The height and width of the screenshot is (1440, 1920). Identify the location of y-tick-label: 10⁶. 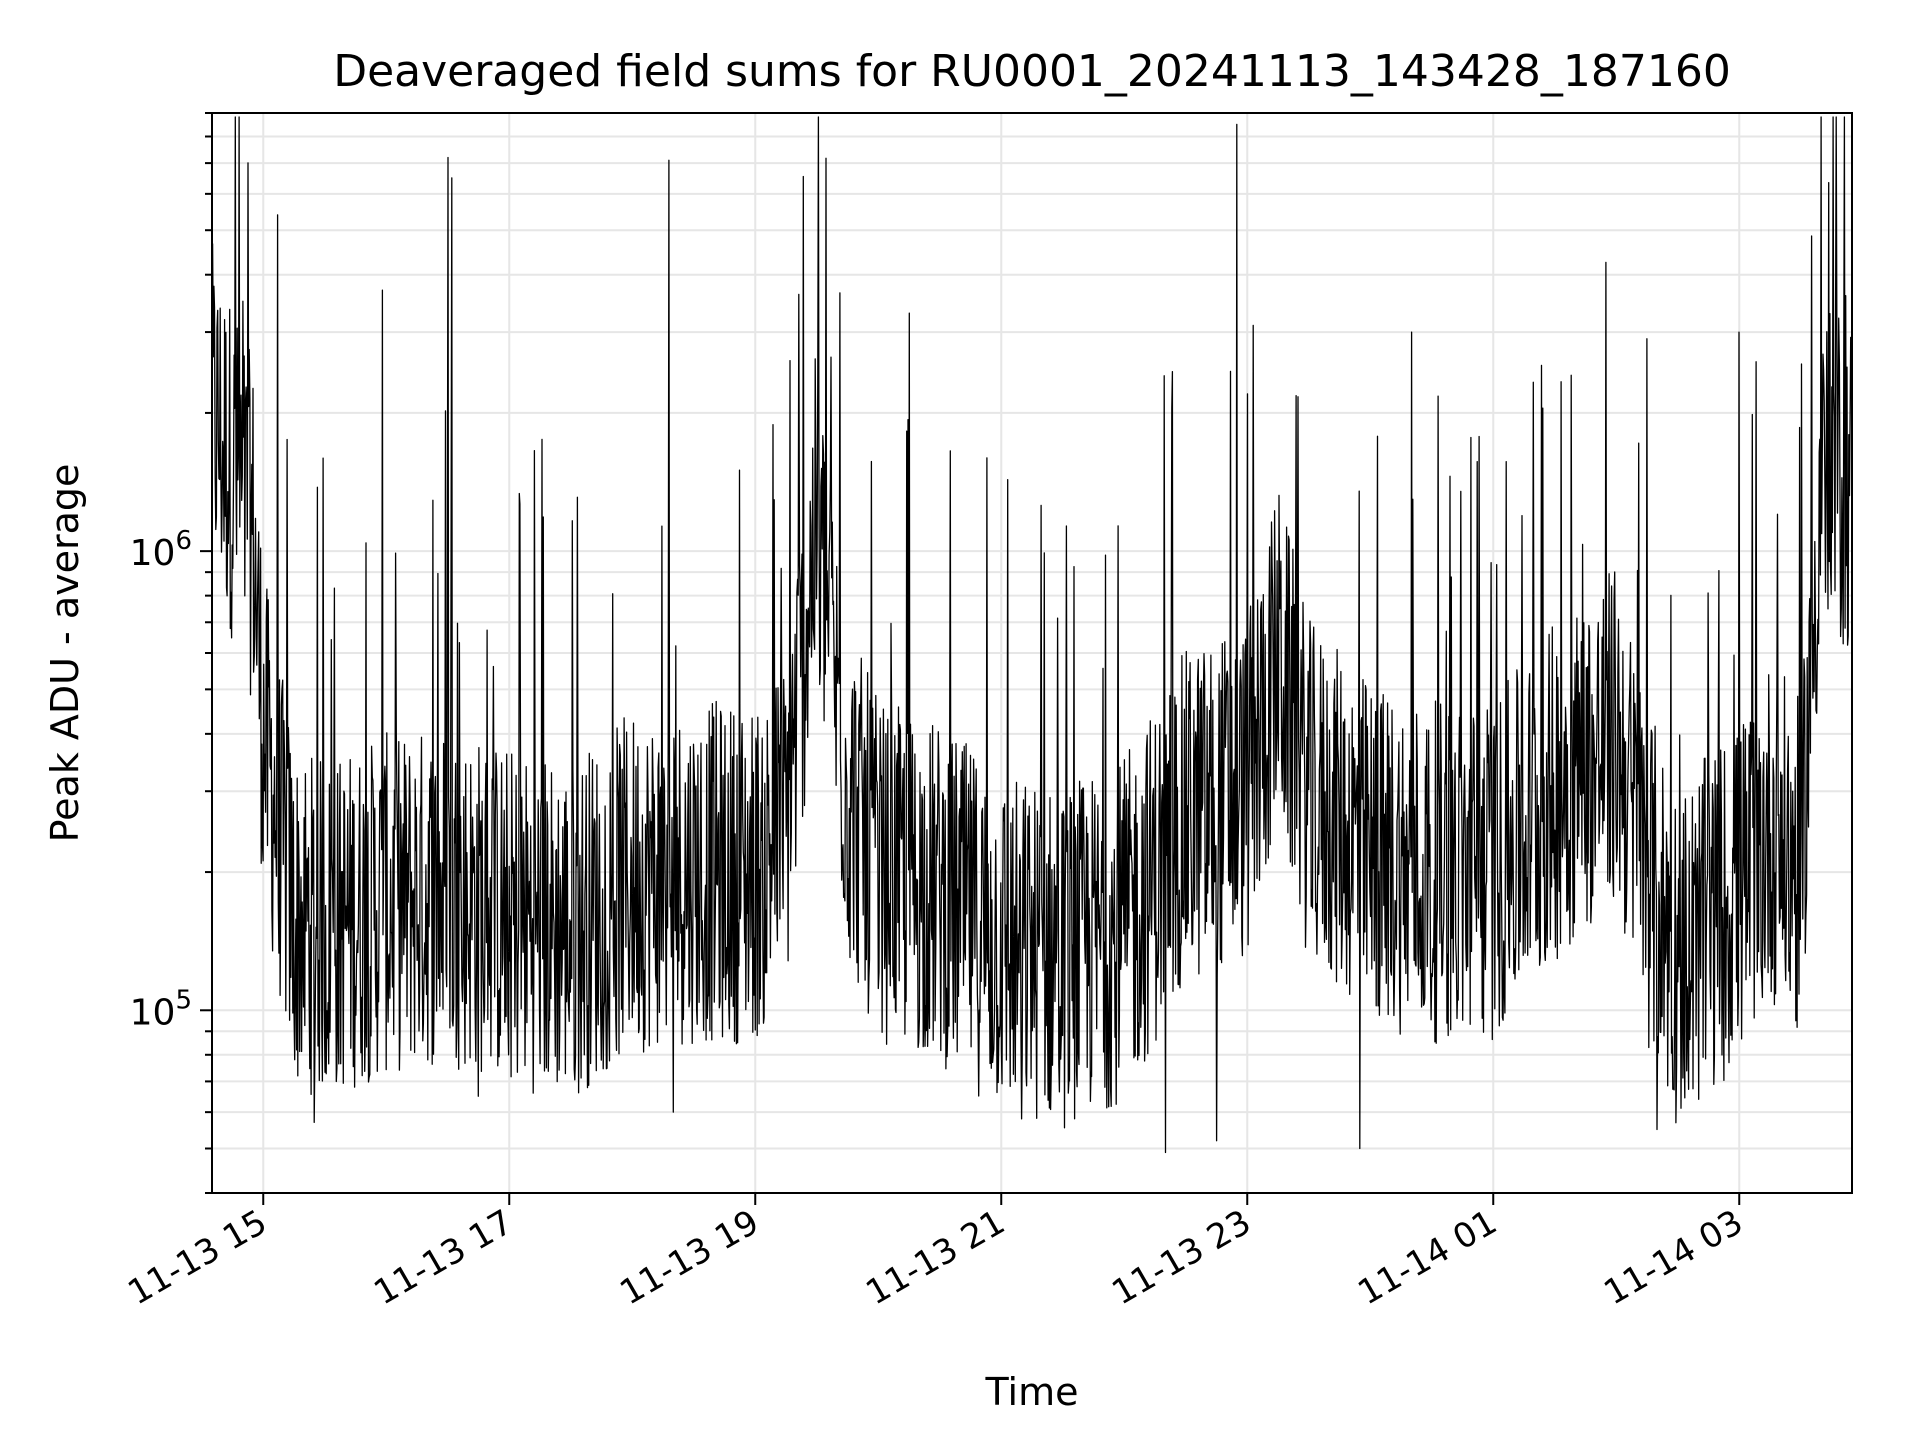
(161, 550).